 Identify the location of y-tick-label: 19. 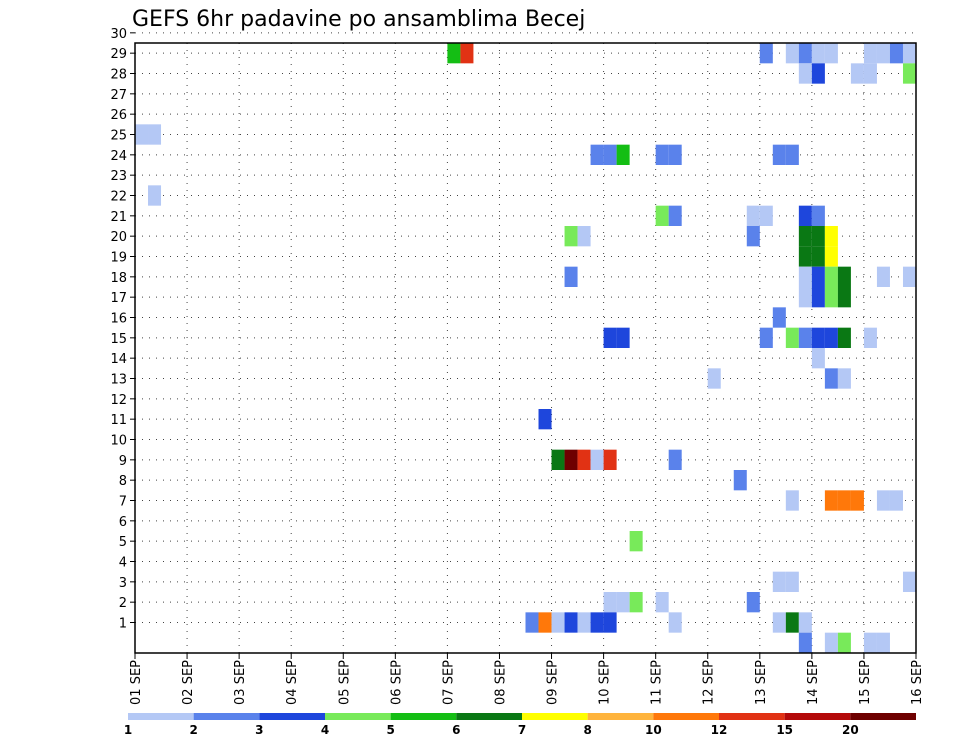
(118, 258).